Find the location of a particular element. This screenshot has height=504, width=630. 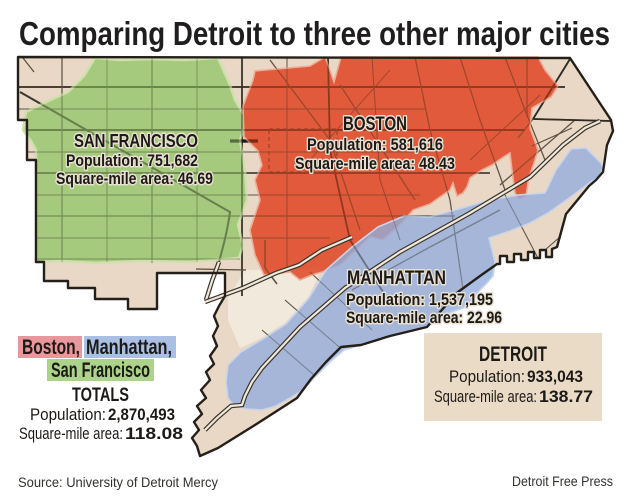

svg-text: SAN FRANCISCO is located at coordinates (136, 141).